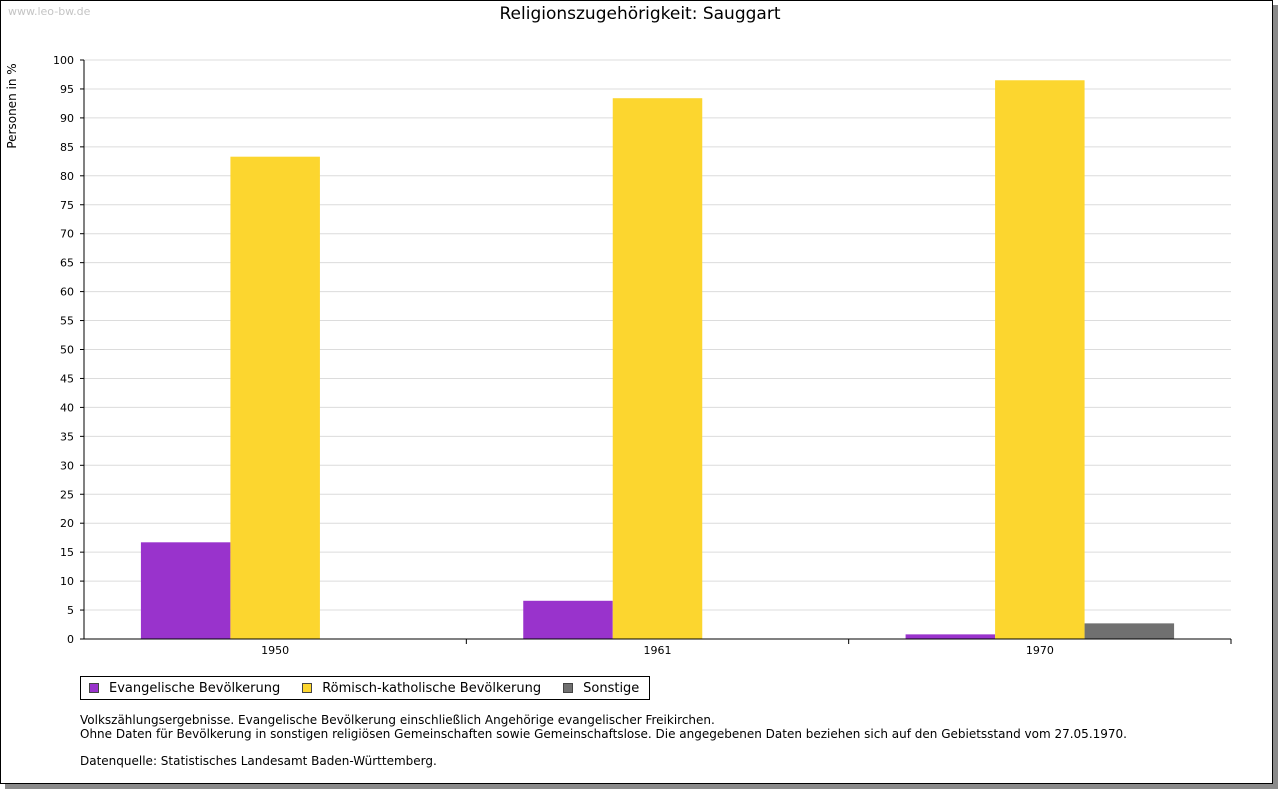  What do you see at coordinates (67, 147) in the screenshot?
I see `y-tick-label-85: 85` at bounding box center [67, 147].